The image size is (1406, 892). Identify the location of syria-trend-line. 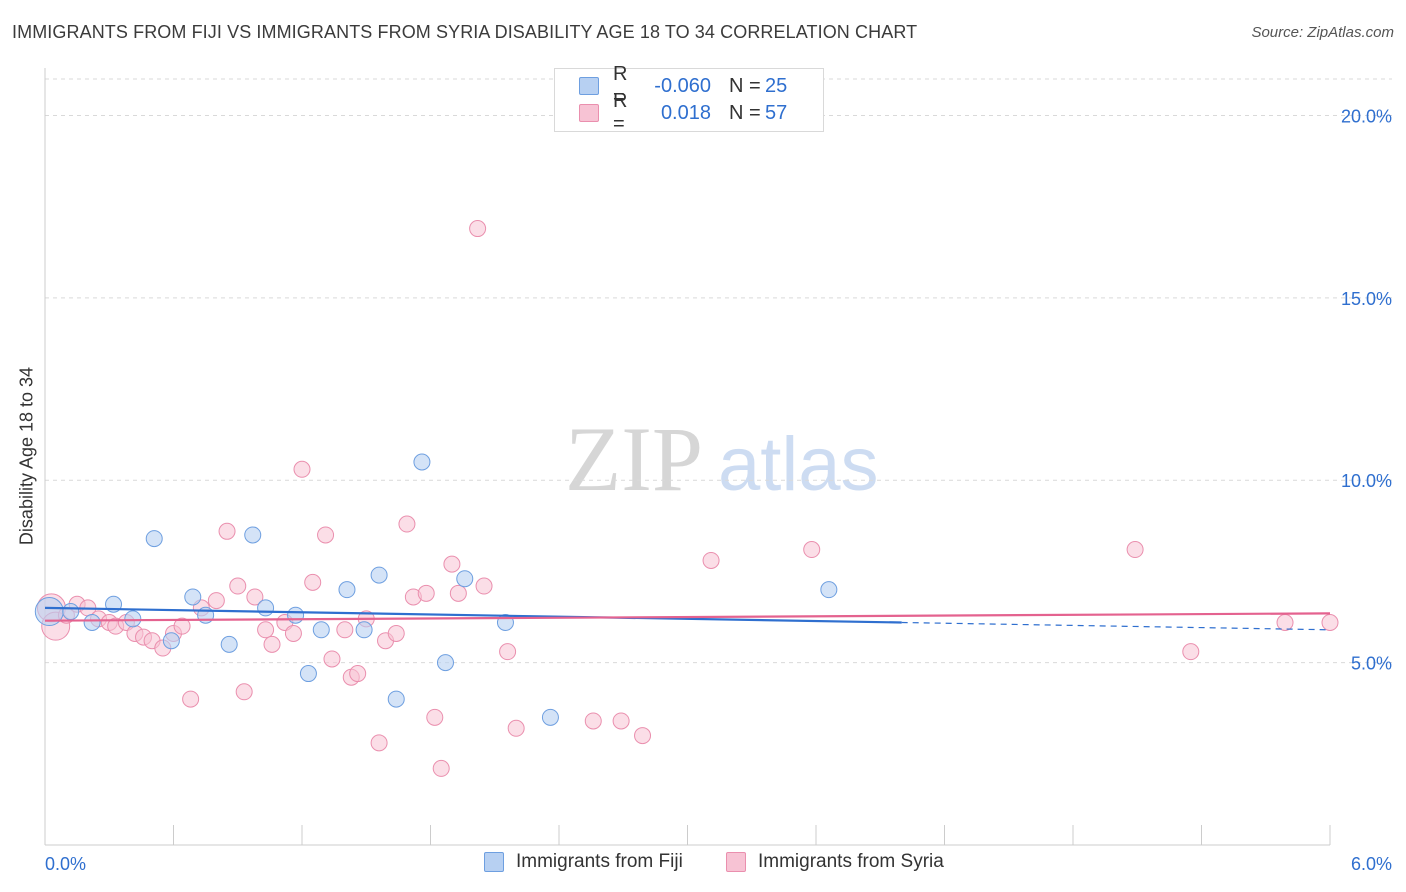
(687, 617).